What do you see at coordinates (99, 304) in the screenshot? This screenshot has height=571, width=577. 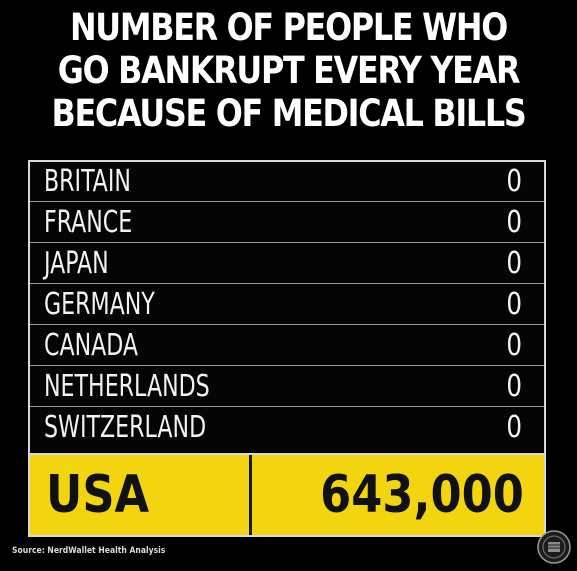 I see `country-label: GERMANY` at bounding box center [99, 304].